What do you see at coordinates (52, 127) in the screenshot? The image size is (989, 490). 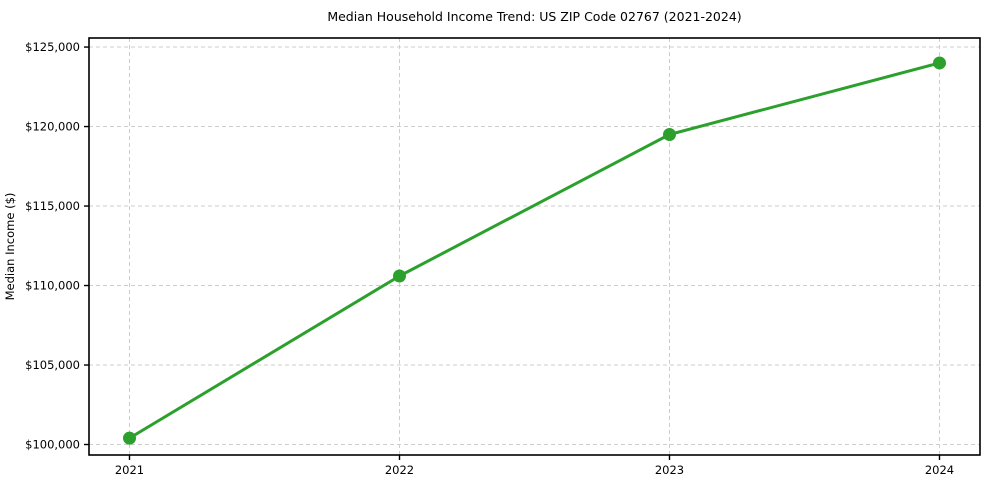 I see `y-tick-label: $120,000` at bounding box center [52, 127].